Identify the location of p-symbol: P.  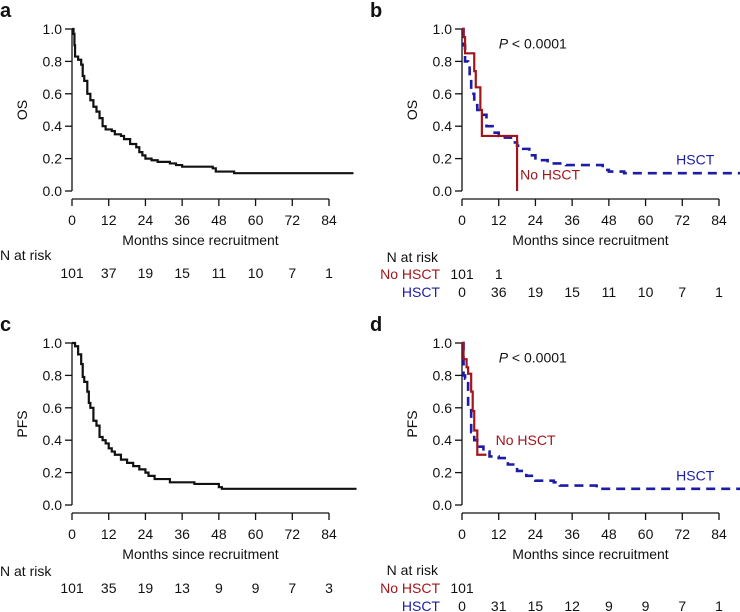
(504, 357).